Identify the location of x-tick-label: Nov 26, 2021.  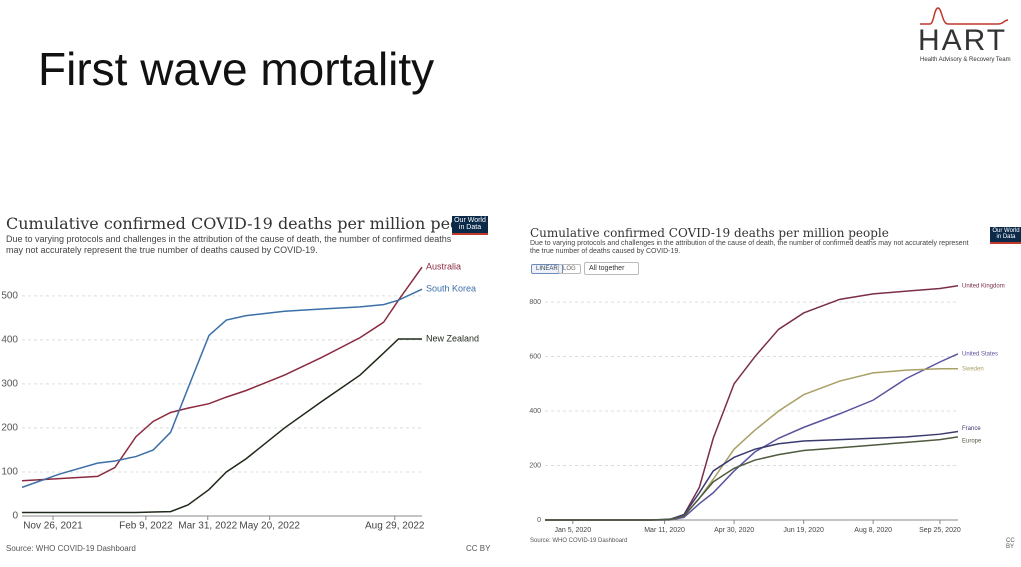
(53, 526).